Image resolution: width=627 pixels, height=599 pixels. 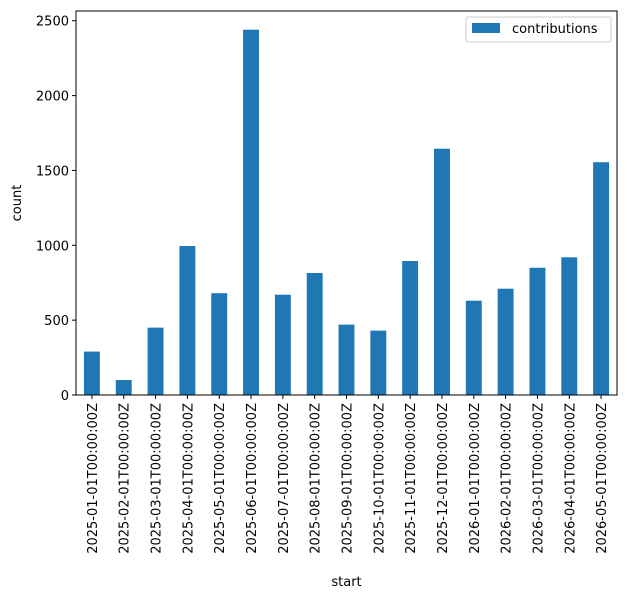 I want to click on x-tick-label: 2025-10-01T00:00:00Z, so click(x=379, y=478).